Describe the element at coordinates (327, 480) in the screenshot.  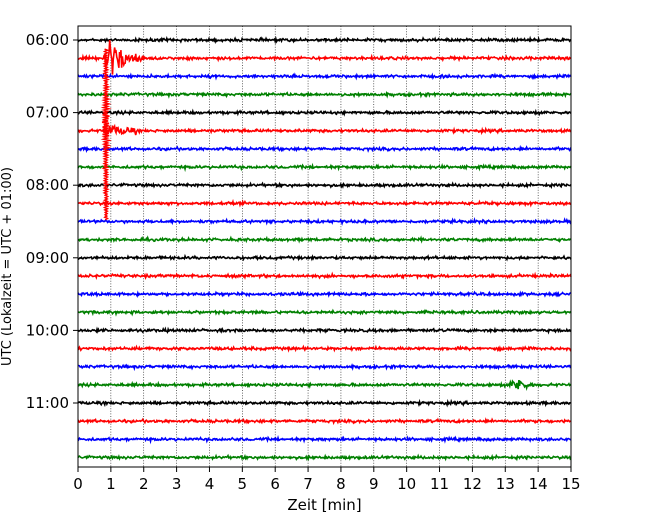
I see `x-axis-ticks: 0 1 2 3 4 5 6 7 8 9 10 11 12 13 14 15` at that location.